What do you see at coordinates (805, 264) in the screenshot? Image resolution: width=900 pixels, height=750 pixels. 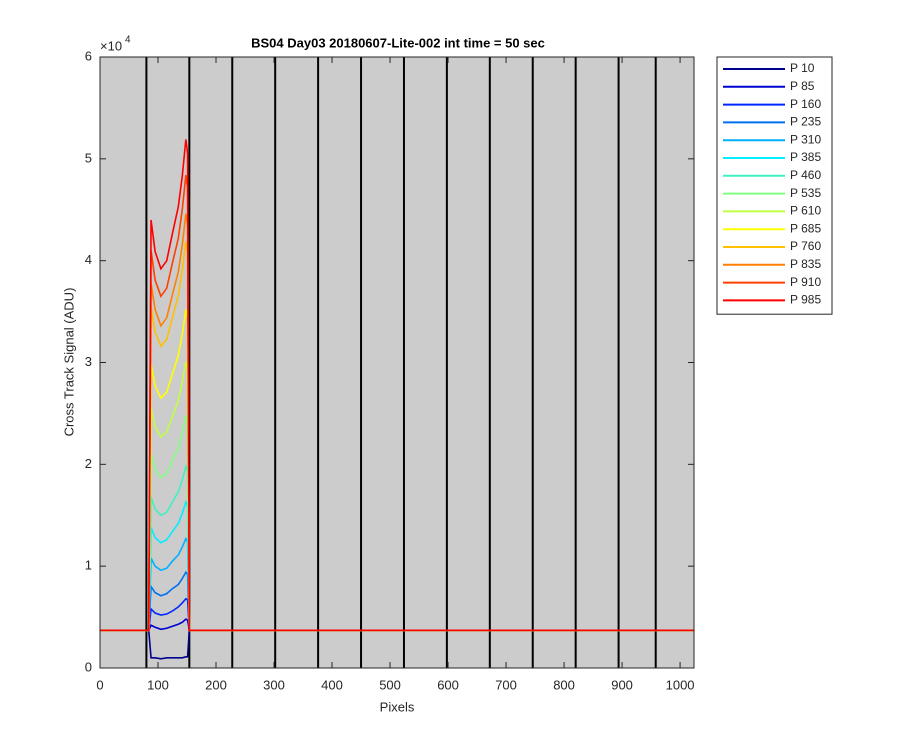 I see `legend-label: P 835` at bounding box center [805, 264].